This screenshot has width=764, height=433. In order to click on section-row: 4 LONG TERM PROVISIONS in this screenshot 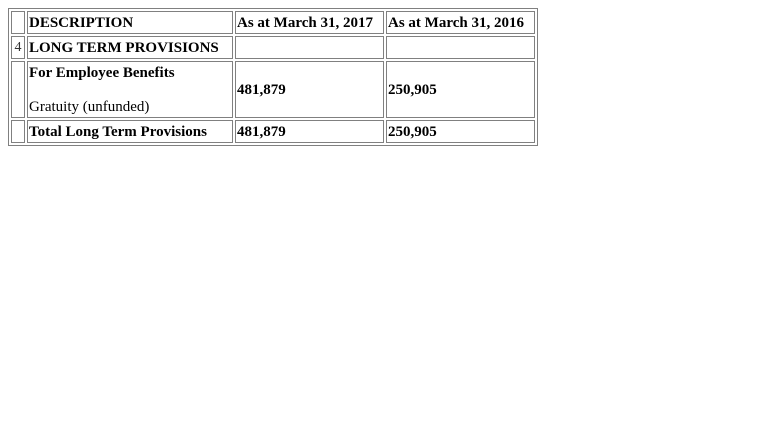, I will do `click(273, 47)`.